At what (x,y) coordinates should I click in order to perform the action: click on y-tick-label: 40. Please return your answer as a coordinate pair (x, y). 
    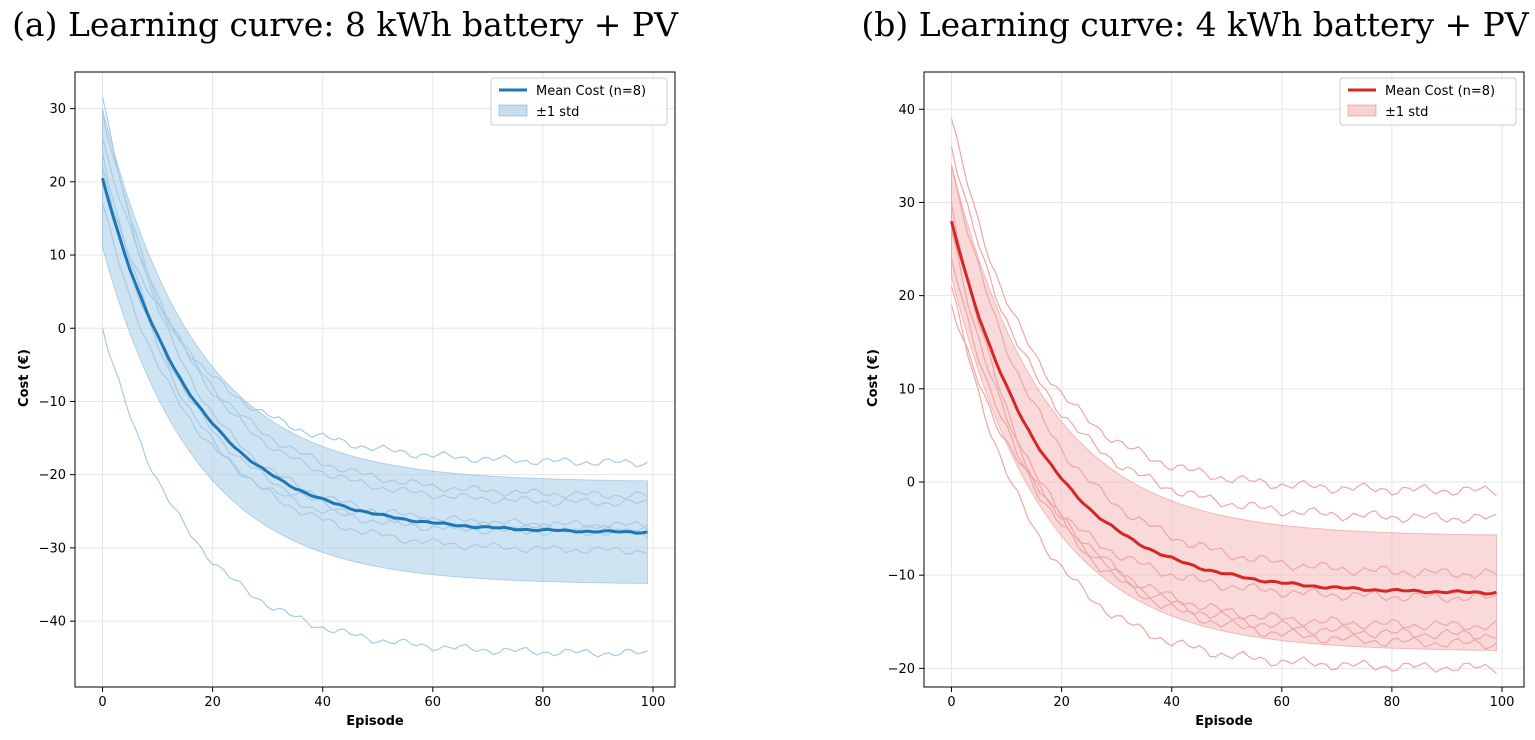
    Looking at the image, I should click on (906, 110).